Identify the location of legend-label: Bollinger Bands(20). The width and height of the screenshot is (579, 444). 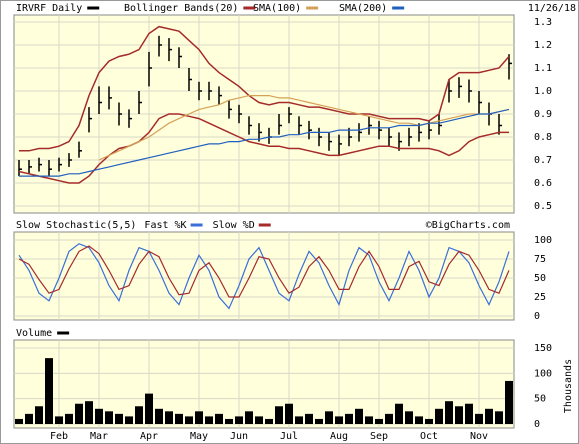
(181, 8).